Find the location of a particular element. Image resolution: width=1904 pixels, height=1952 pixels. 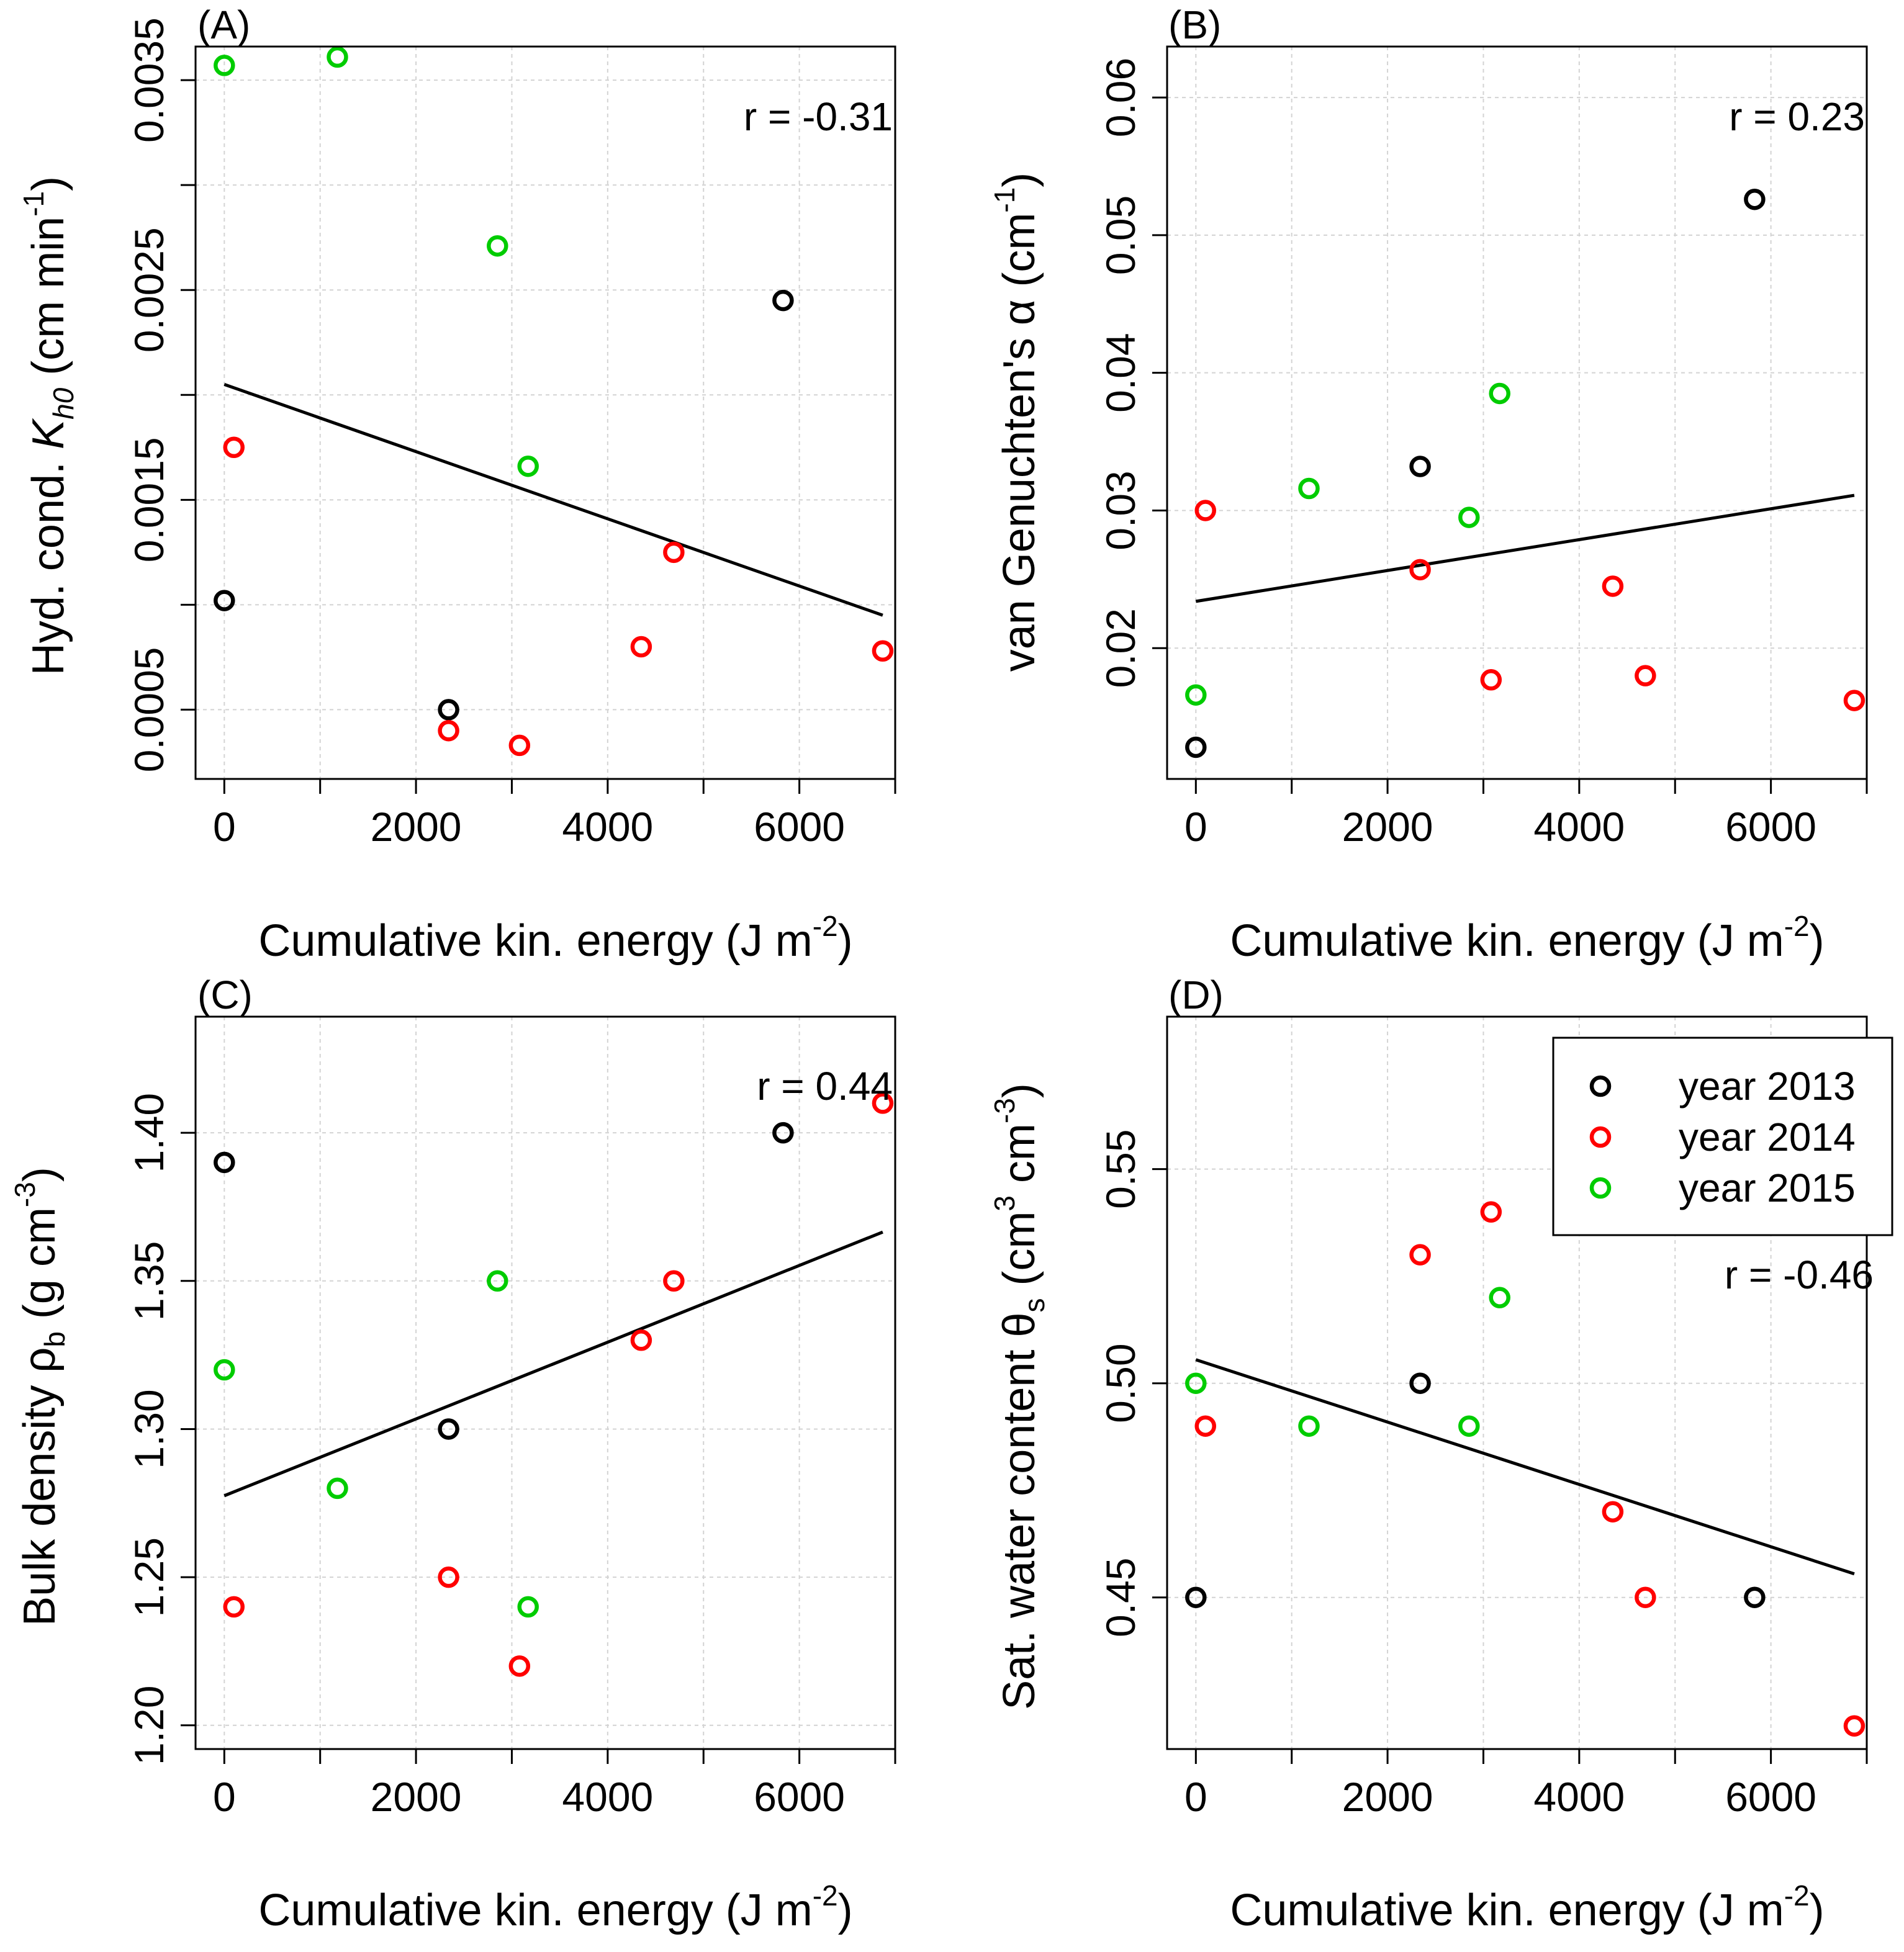

panel-b-y-tick-label: 0.05 is located at coordinates (1121, 235).